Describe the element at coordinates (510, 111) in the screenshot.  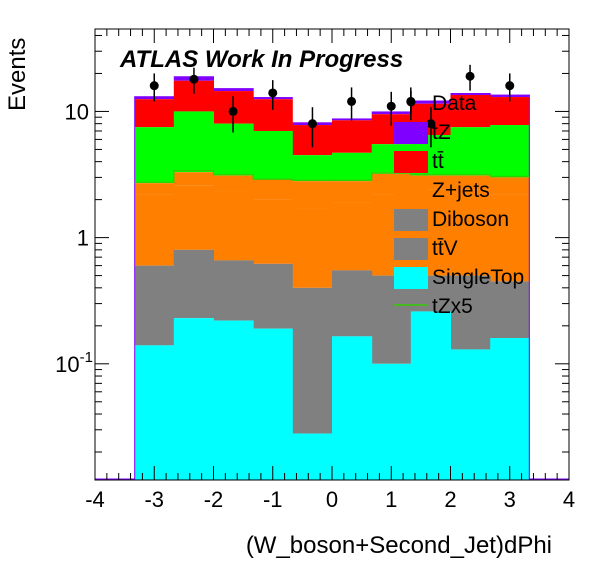
I see `bar-tt--10` at that location.